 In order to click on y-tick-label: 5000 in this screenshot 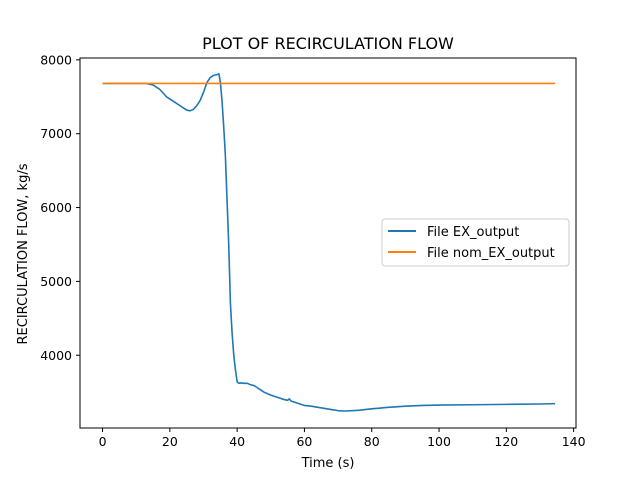, I will do `click(56, 281)`.